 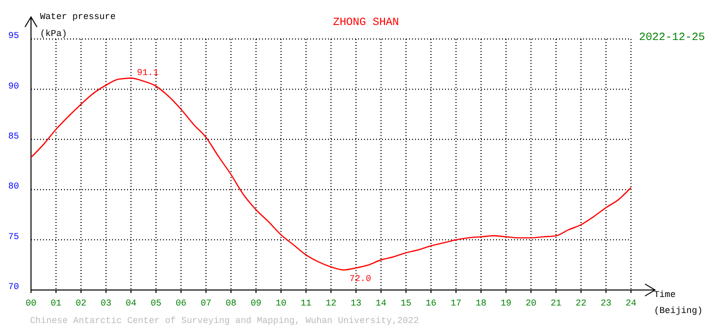 What do you see at coordinates (678, 303) in the screenshot?
I see `x-axis-title: Time (Beijing)` at bounding box center [678, 303].